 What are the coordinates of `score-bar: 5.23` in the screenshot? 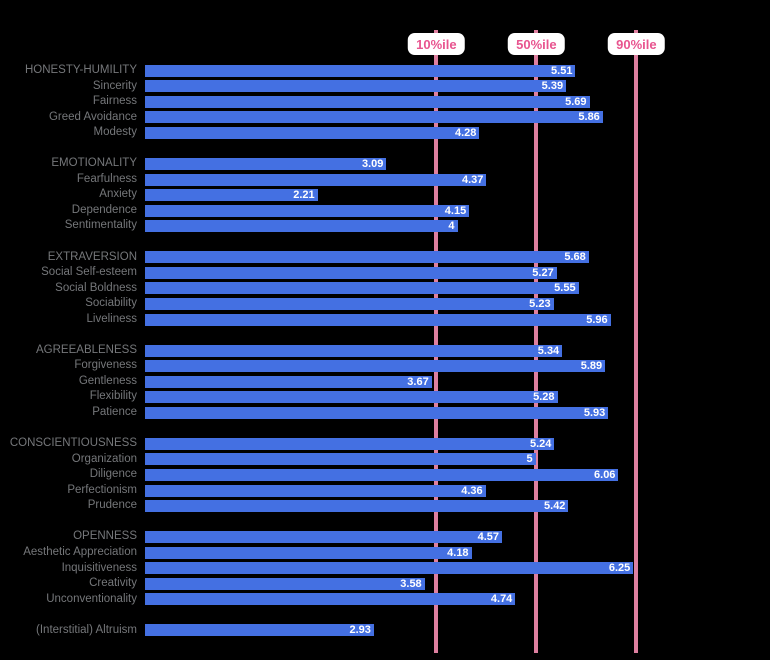 It's located at (349, 304).